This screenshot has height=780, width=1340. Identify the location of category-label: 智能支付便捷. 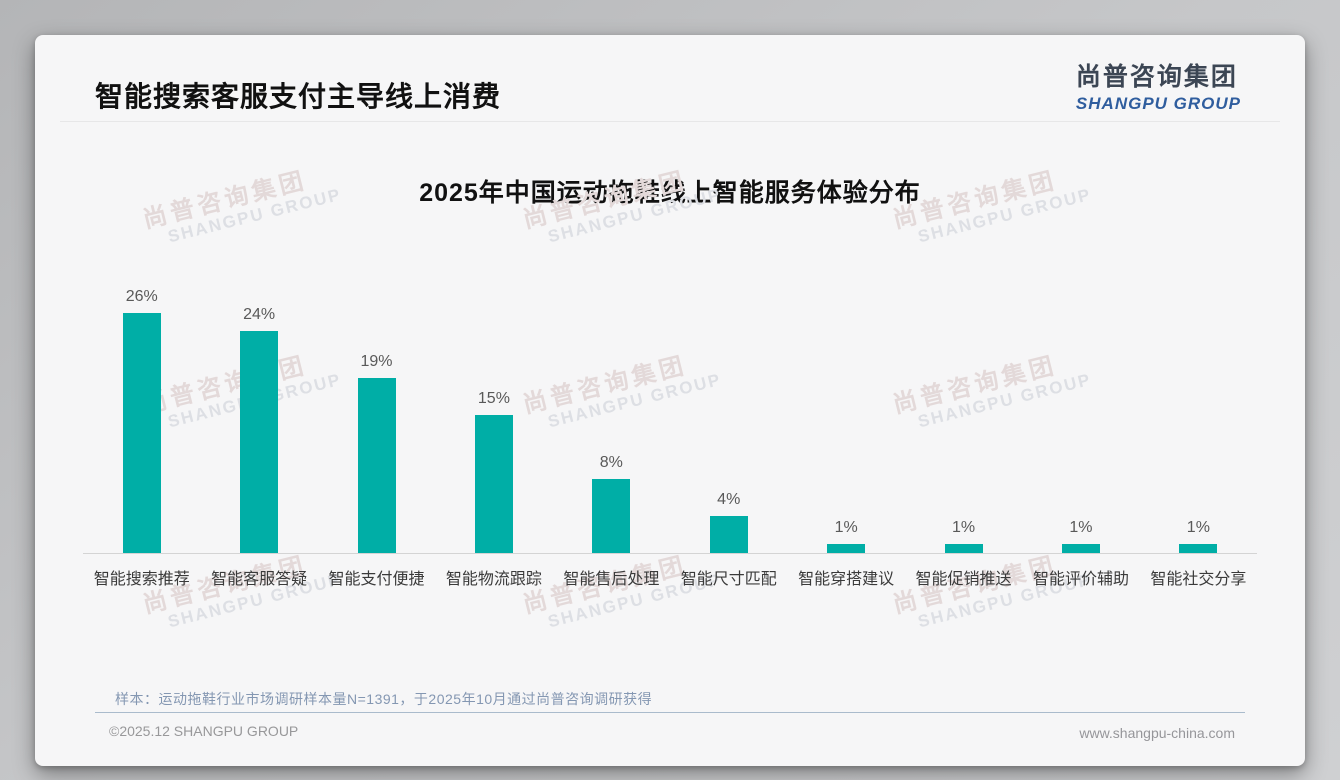
(376, 579).